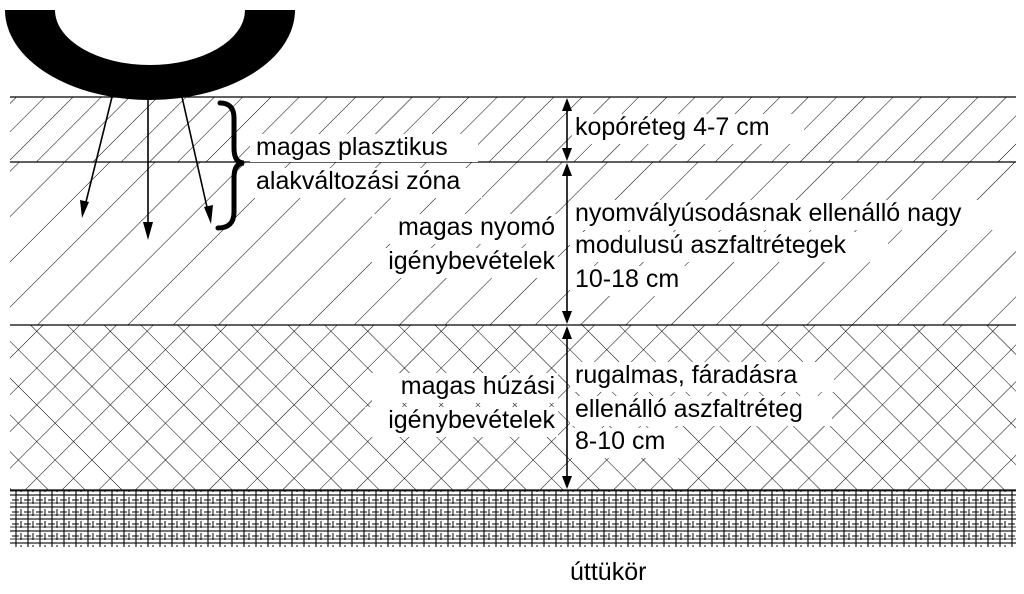 Image resolution: width=1024 pixels, height=594 pixels. What do you see at coordinates (672, 127) in the screenshot?
I see `wearing-course-label: kopóréteg 4-7 cm` at bounding box center [672, 127].